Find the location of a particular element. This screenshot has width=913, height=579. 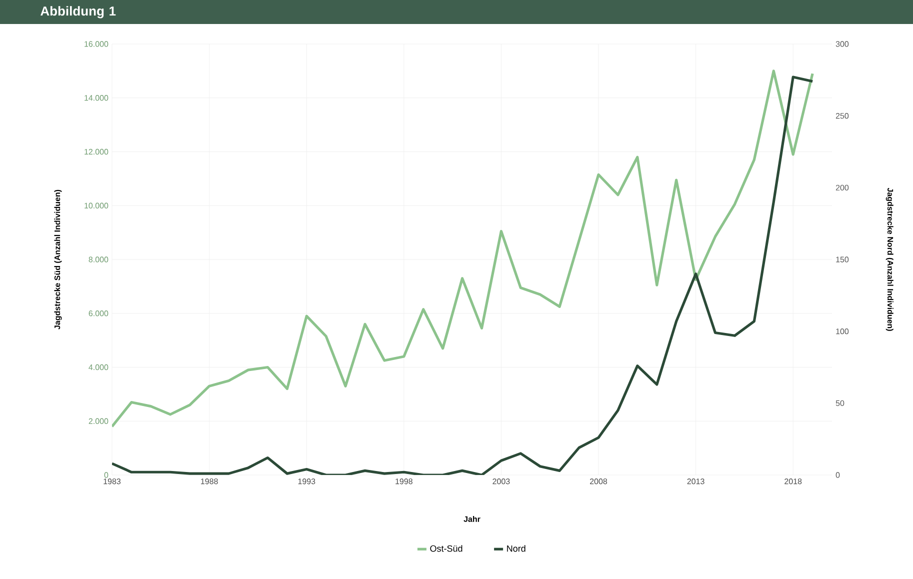

x-tick-label: 1983 is located at coordinates (112, 481).